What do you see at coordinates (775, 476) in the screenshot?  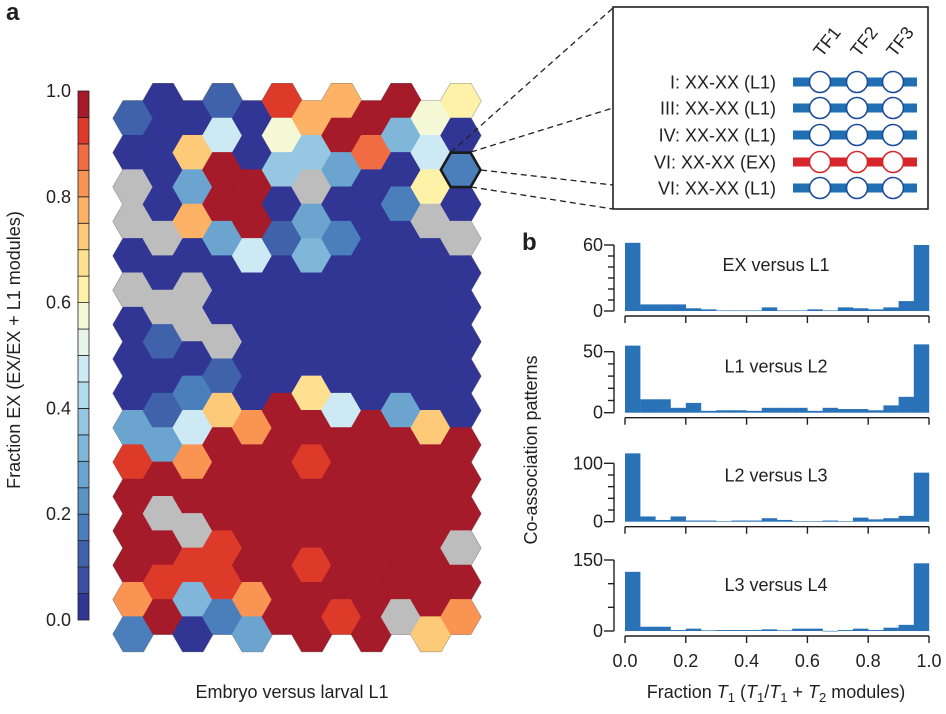 I see `histogram-panel-title: L2 versus L3` at bounding box center [775, 476].